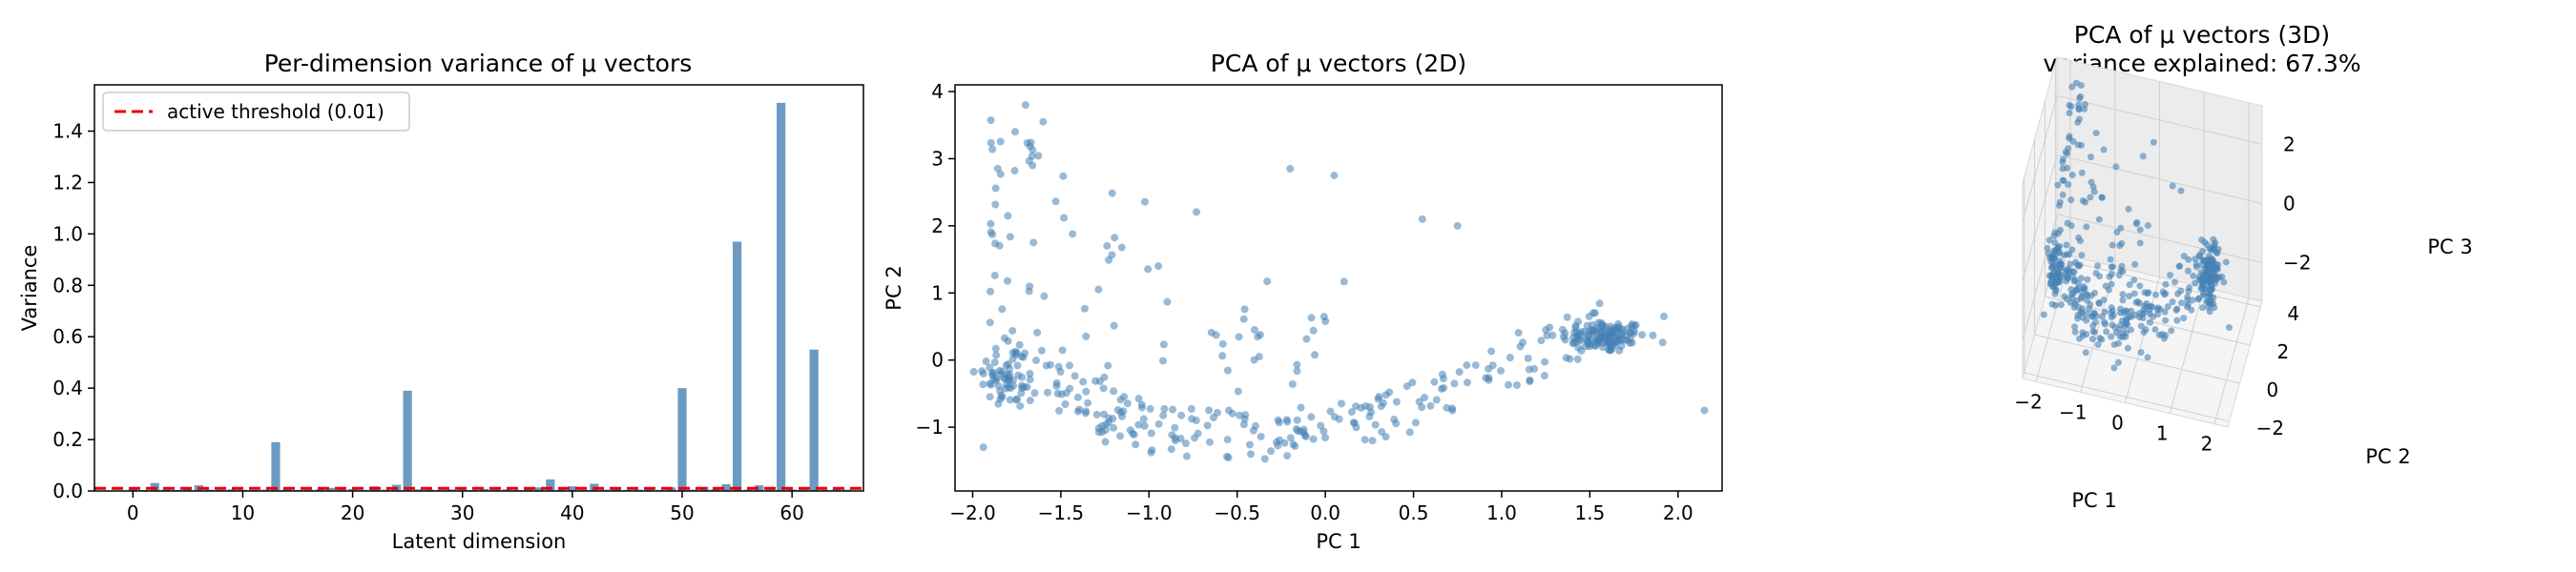  What do you see at coordinates (67, 131) in the screenshot?
I see `y-tick-label: 1.4` at bounding box center [67, 131].